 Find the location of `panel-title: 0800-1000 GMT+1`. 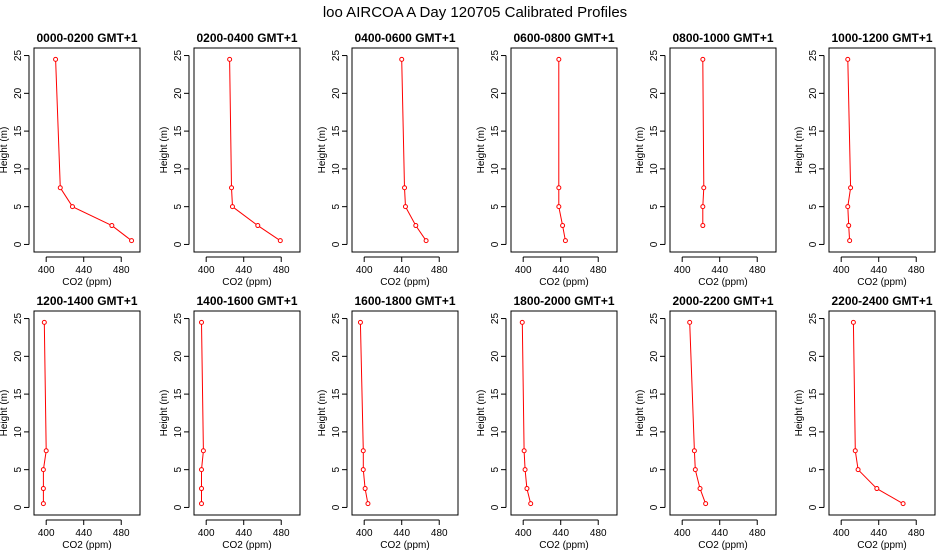

panel-title: 0800-1000 GMT+1 is located at coordinates (722, 38).